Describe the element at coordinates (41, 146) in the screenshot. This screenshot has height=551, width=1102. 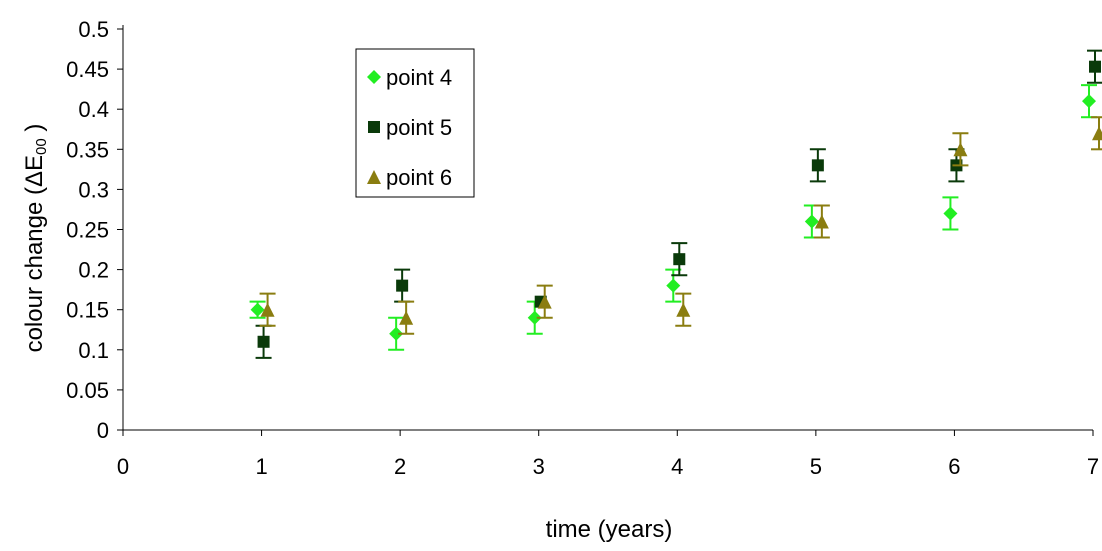
I see `y-axis-title-subscript: 00` at that location.